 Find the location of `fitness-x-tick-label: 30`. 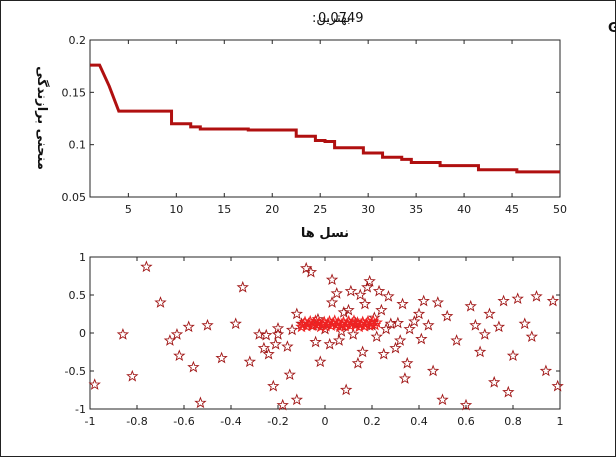

fitness-x-tick-label: 30 is located at coordinates (368, 209).